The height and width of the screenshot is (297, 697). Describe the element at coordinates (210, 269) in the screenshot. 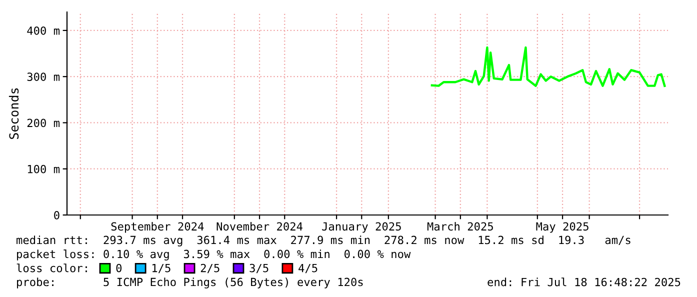

I see `legend-label: 2/5` at that location.